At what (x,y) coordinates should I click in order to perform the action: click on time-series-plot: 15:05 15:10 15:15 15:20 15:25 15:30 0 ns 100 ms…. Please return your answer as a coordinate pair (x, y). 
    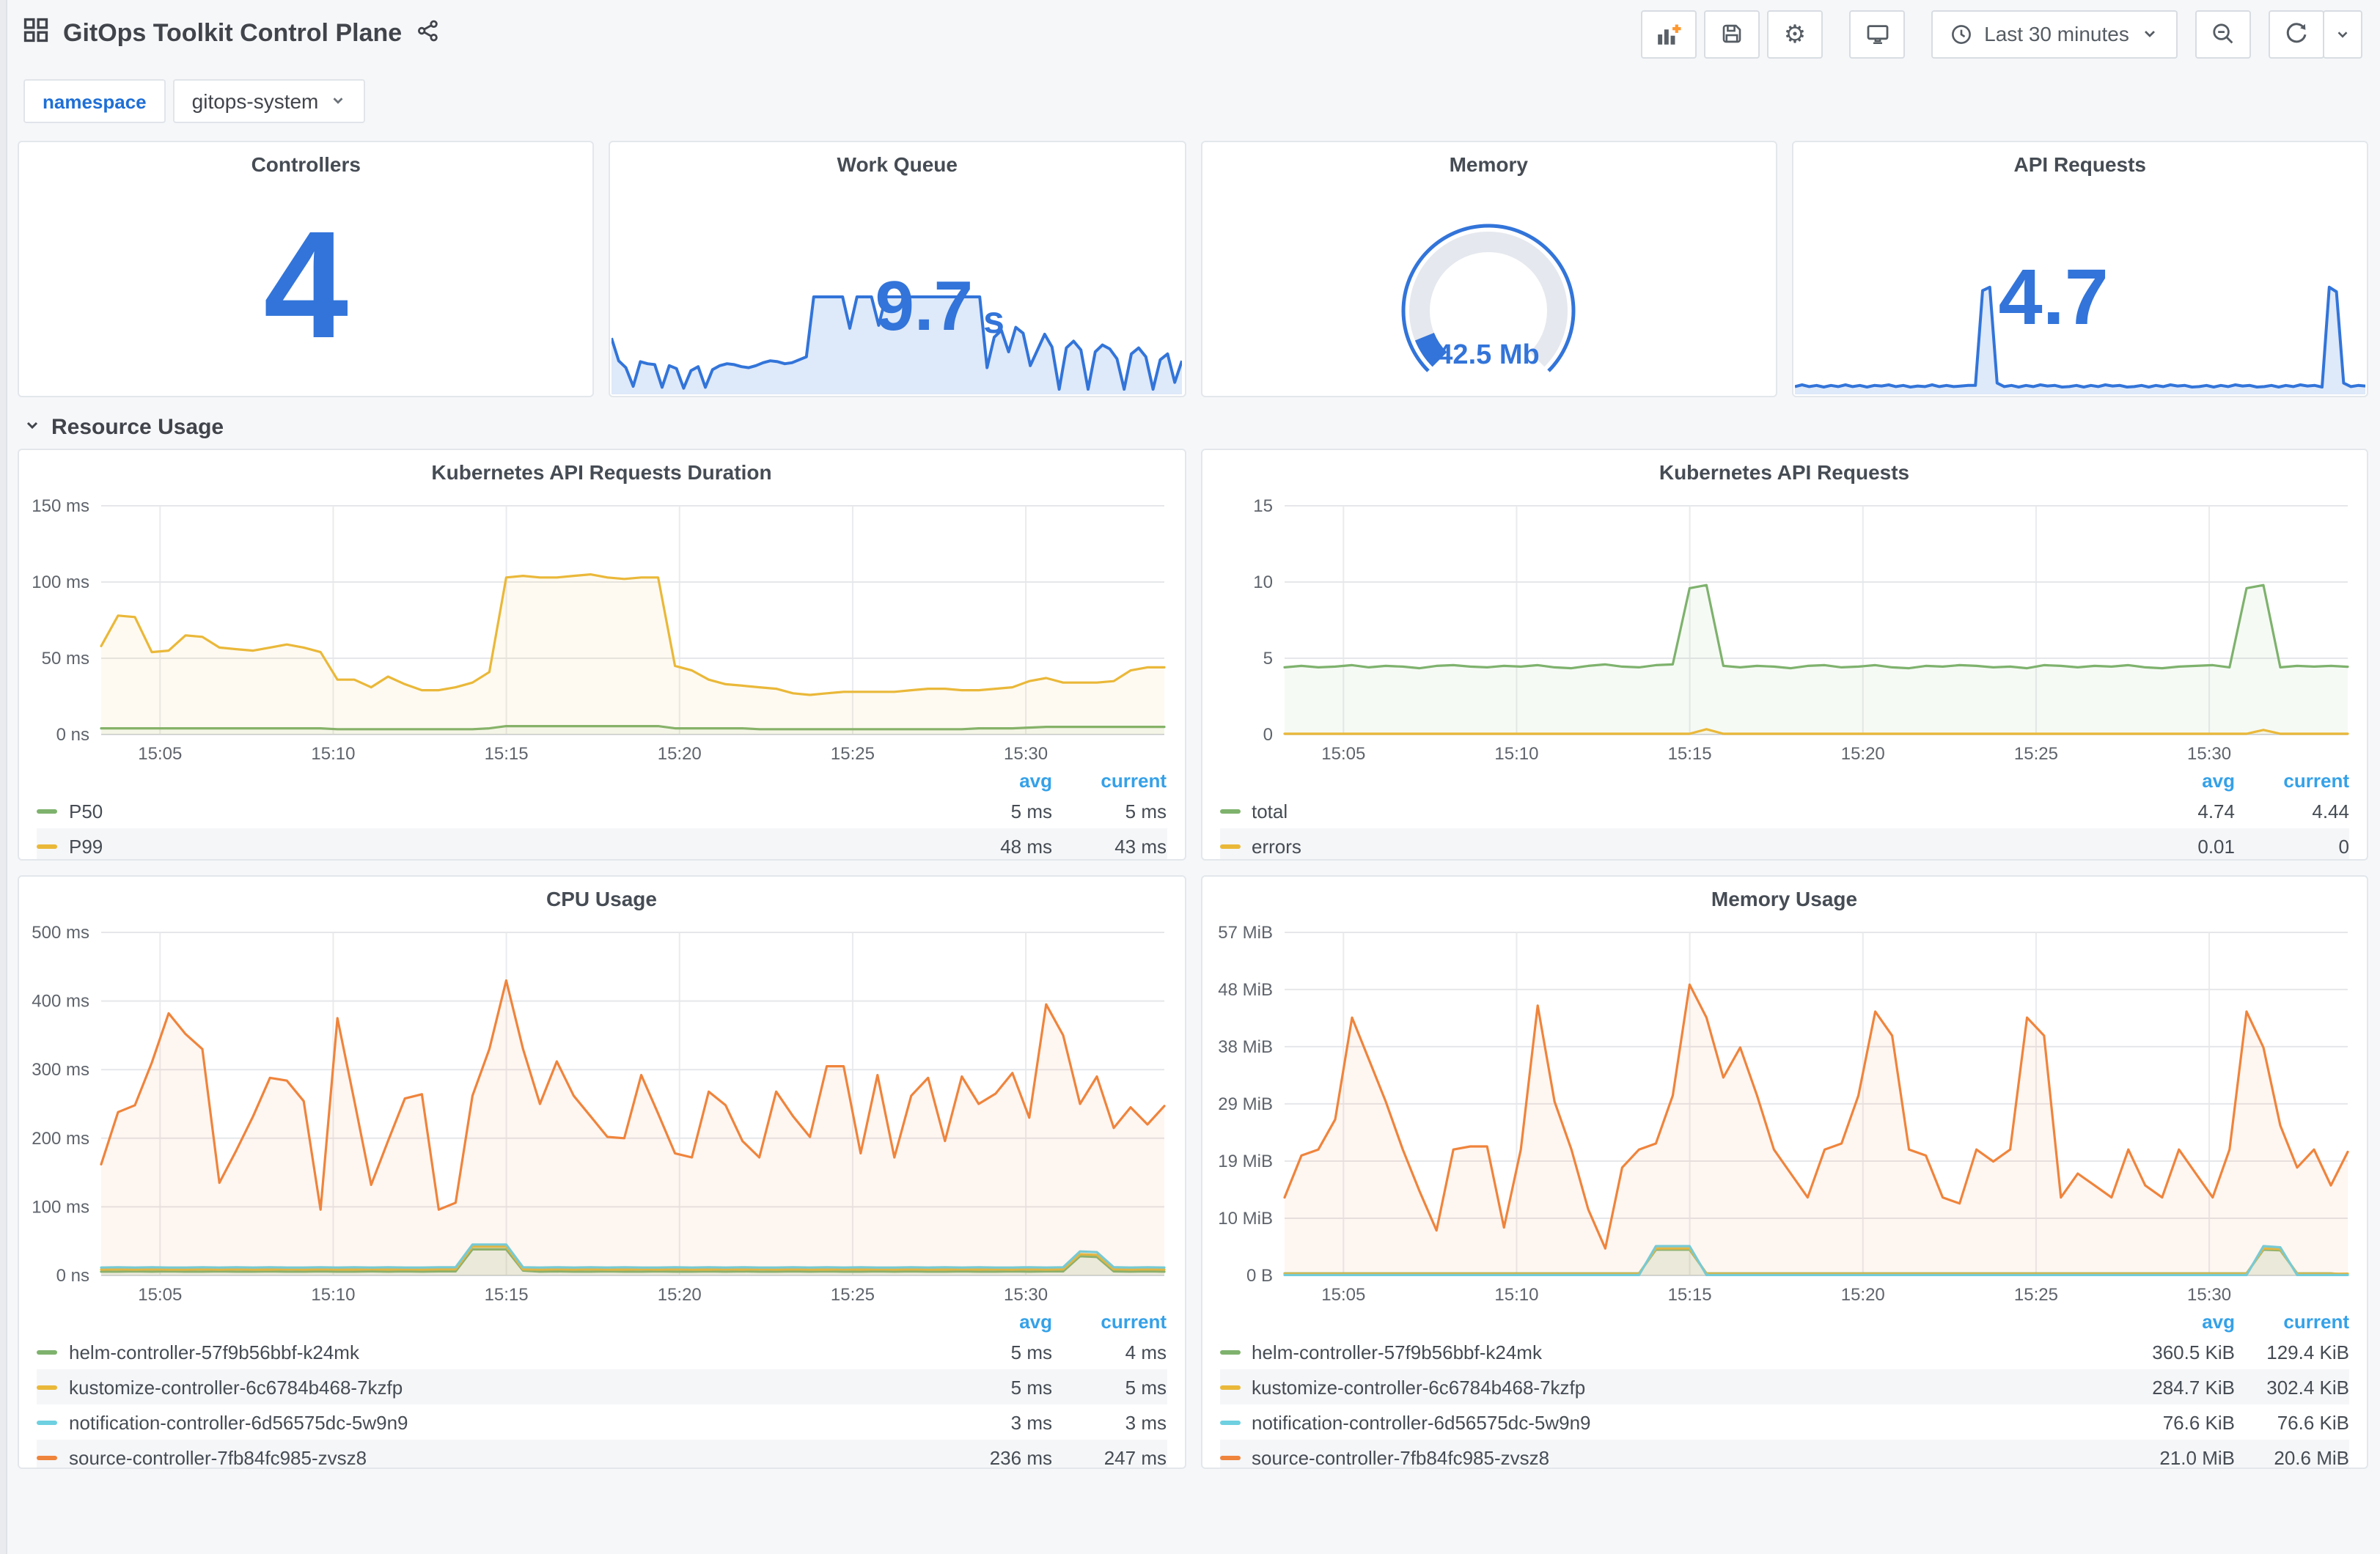
    Looking at the image, I should click on (600, 1113).